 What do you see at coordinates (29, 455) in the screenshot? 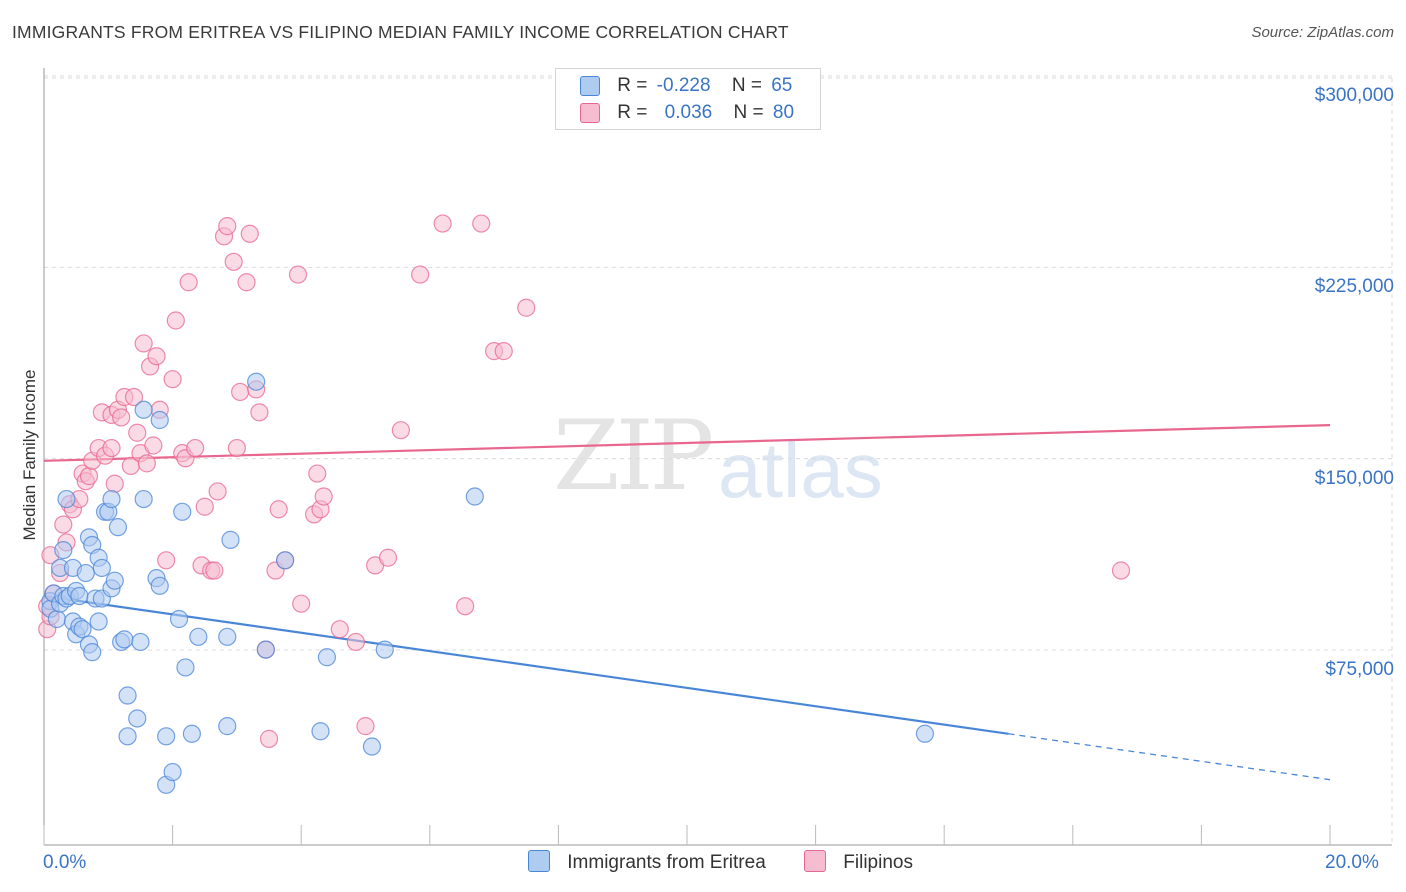
I see `y-axis-label: Median Family Income` at bounding box center [29, 455].